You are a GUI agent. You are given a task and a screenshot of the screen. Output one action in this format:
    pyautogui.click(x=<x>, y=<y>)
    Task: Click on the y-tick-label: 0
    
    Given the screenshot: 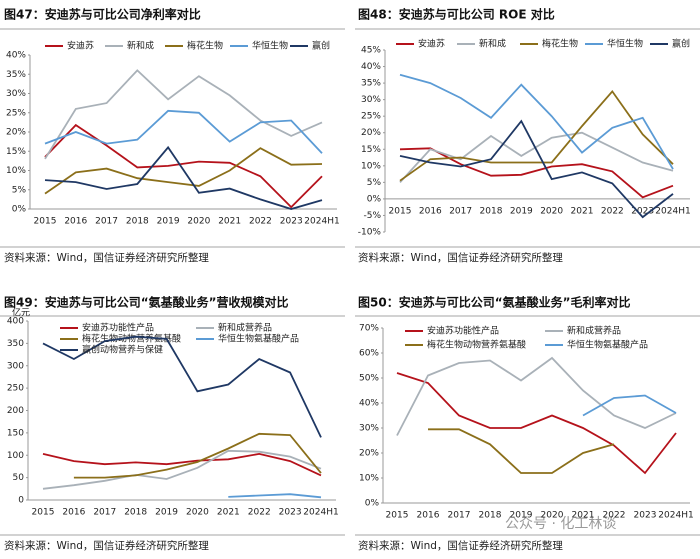 What is the action you would take?
    pyautogui.click(x=21, y=501)
    